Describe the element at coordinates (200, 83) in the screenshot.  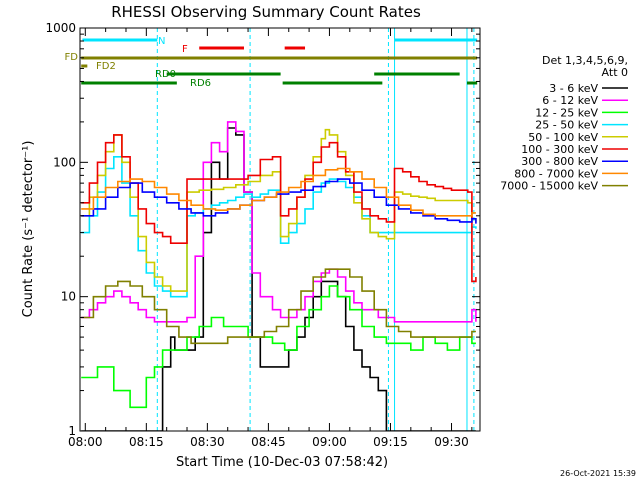
I see `flag-label-rd6: RD6` at that location.